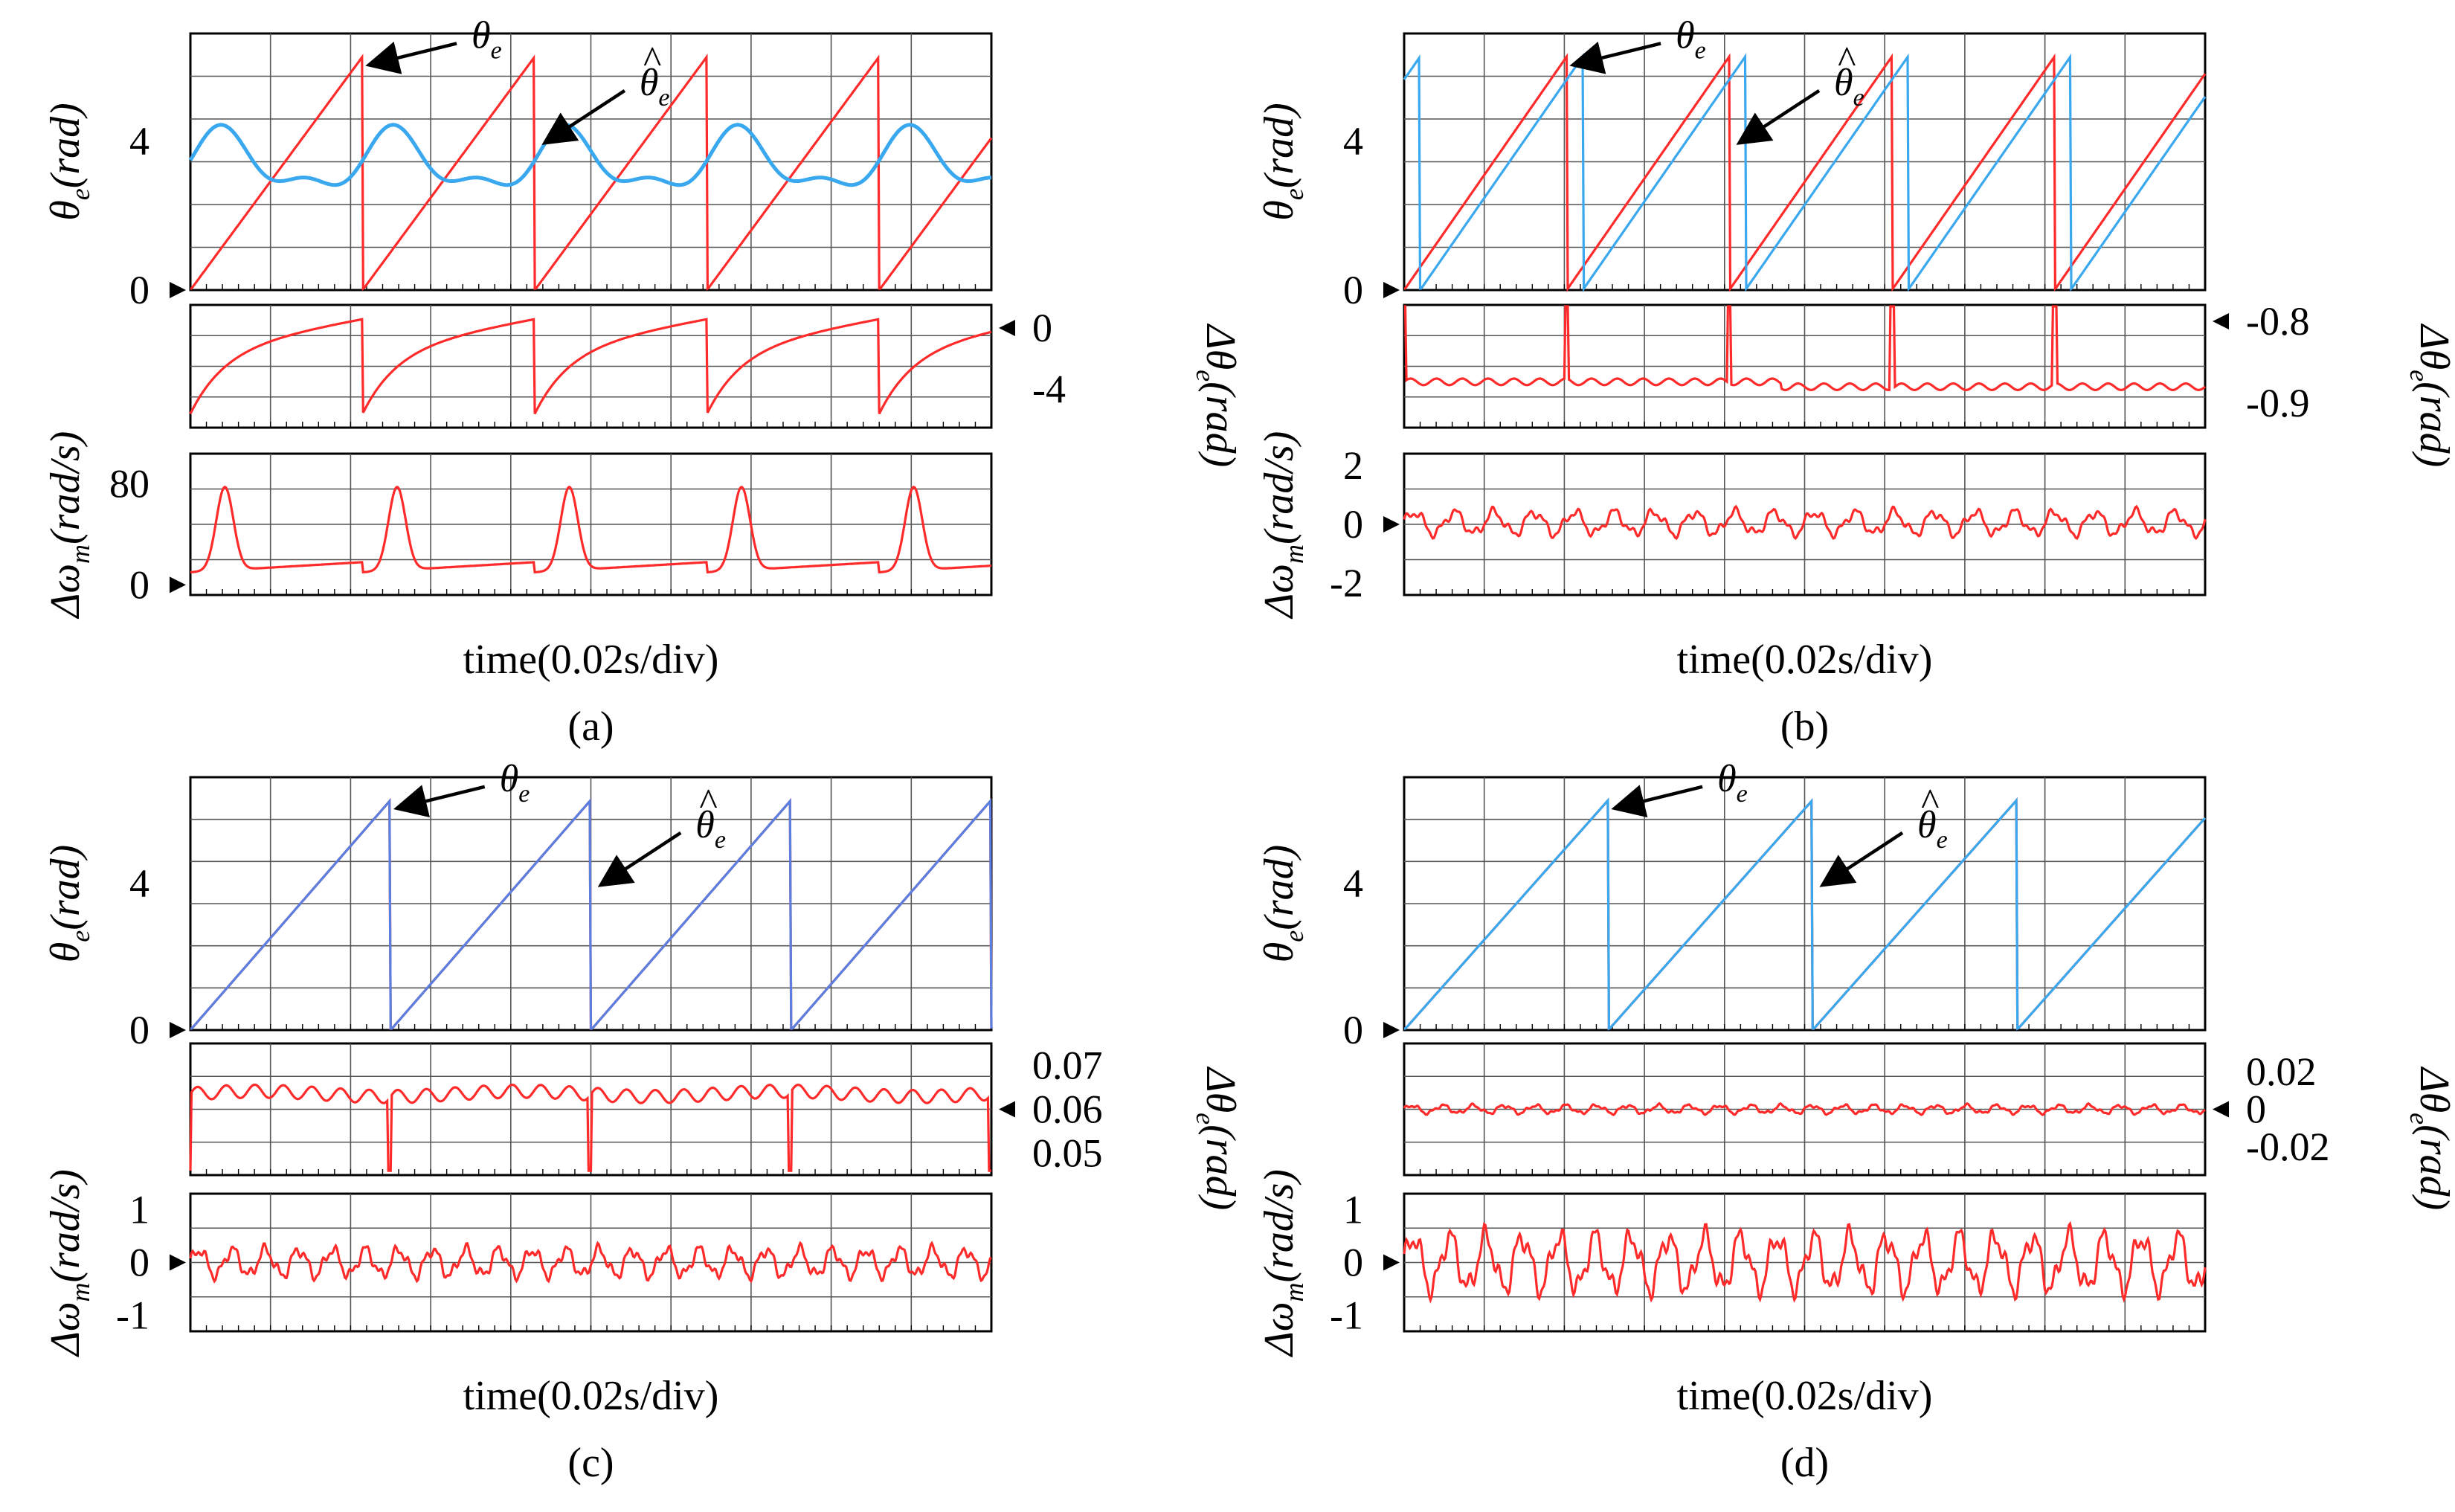 This screenshot has height=1512, width=2455. What do you see at coordinates (1067, 1153) in the screenshot?
I see `tick-label: 0.05` at bounding box center [1067, 1153].